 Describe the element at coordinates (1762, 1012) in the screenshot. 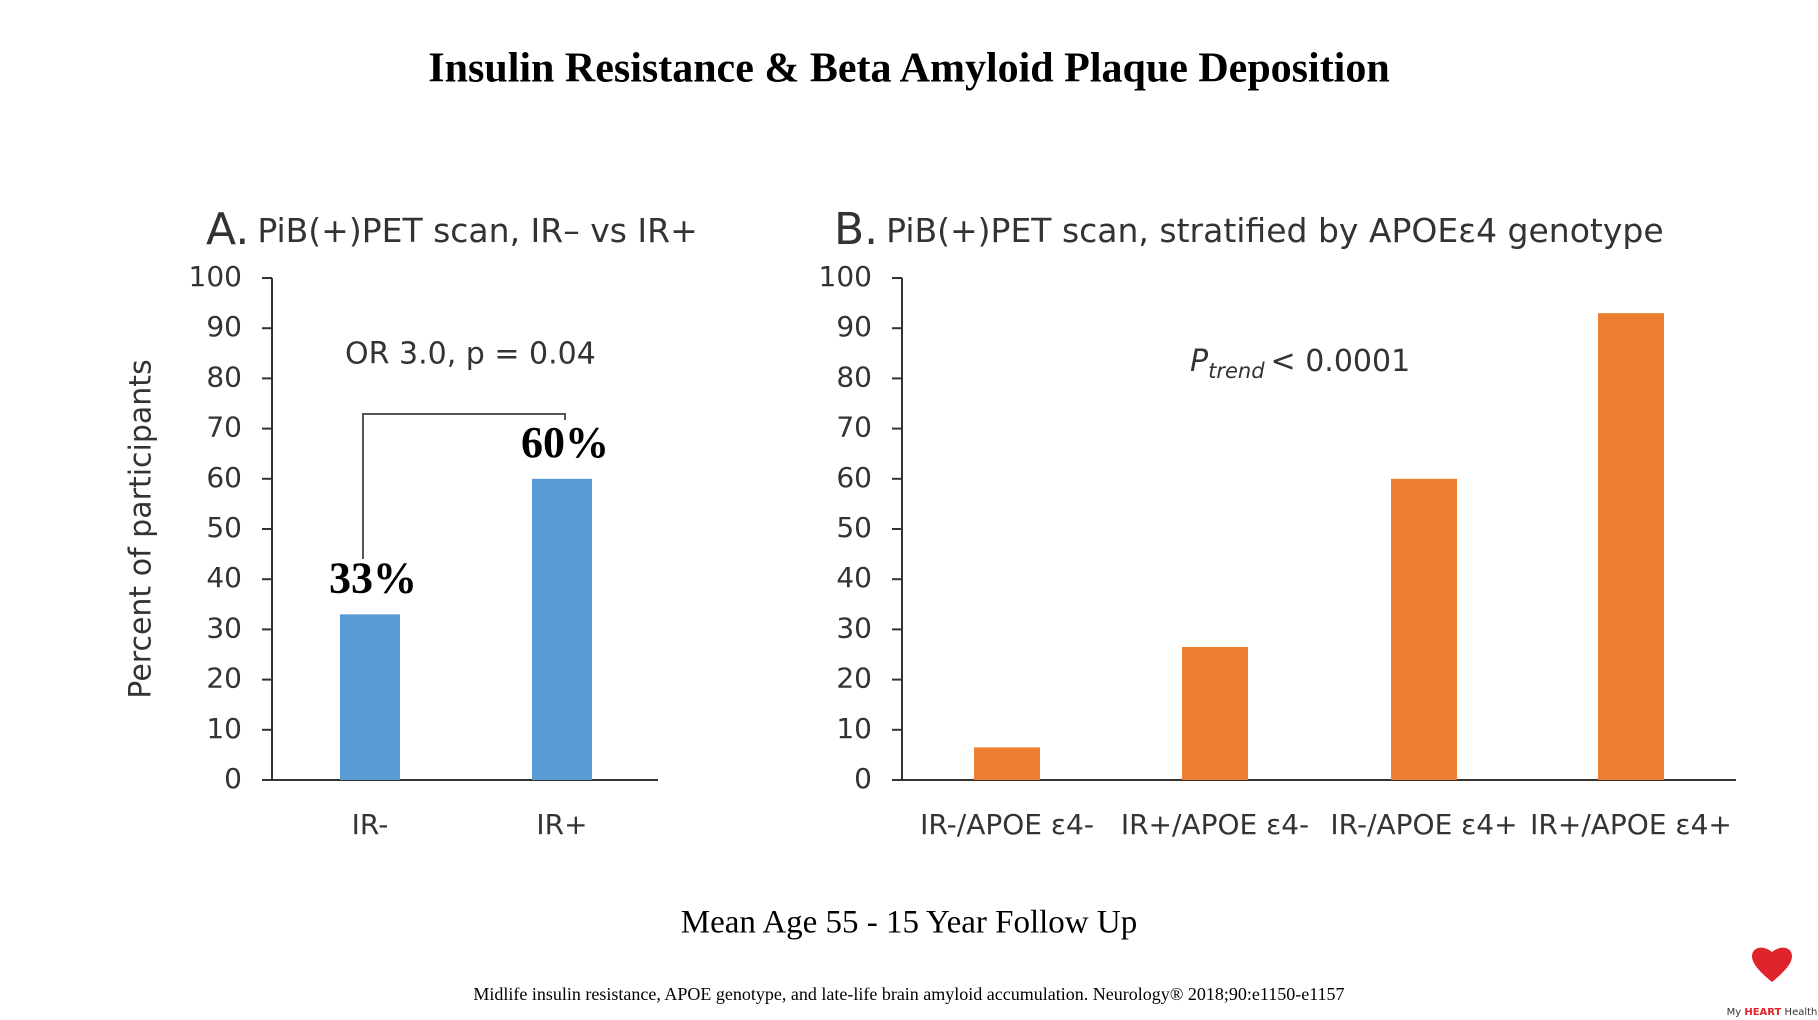

I see `logo-brand: HEART` at that location.